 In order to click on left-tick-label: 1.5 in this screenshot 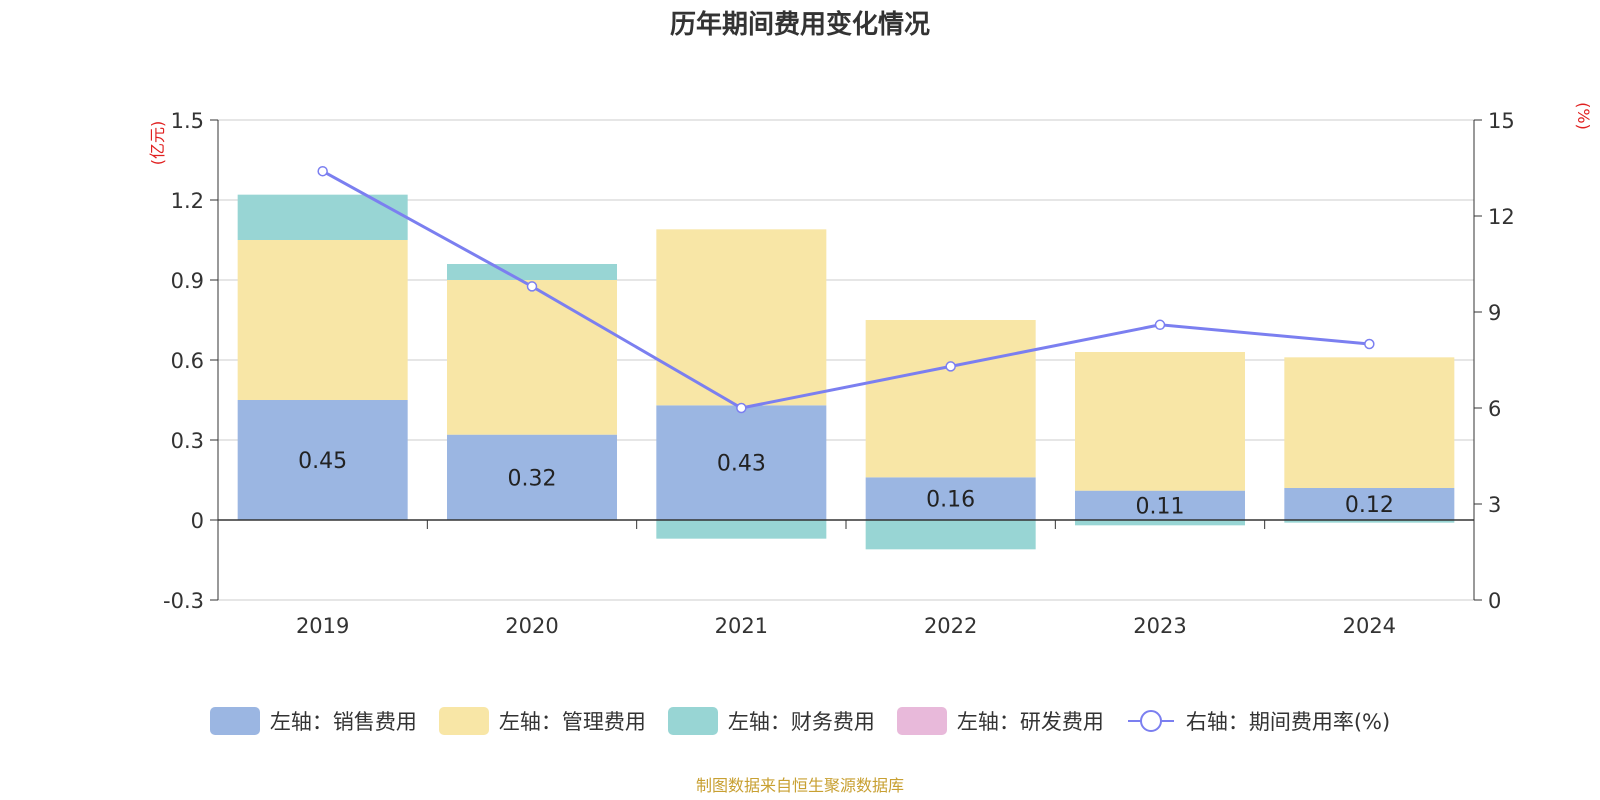, I will do `click(187, 121)`.